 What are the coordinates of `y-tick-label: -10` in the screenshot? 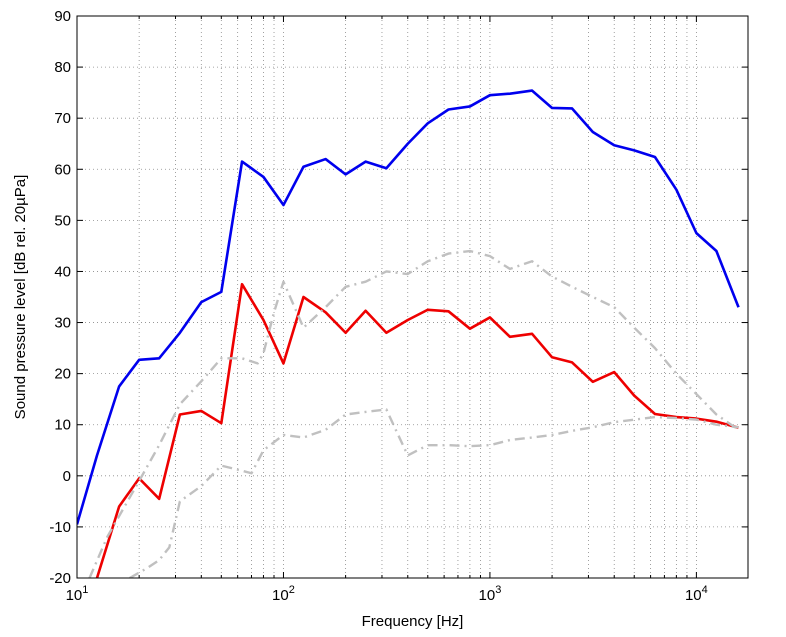 It's located at (60, 527).